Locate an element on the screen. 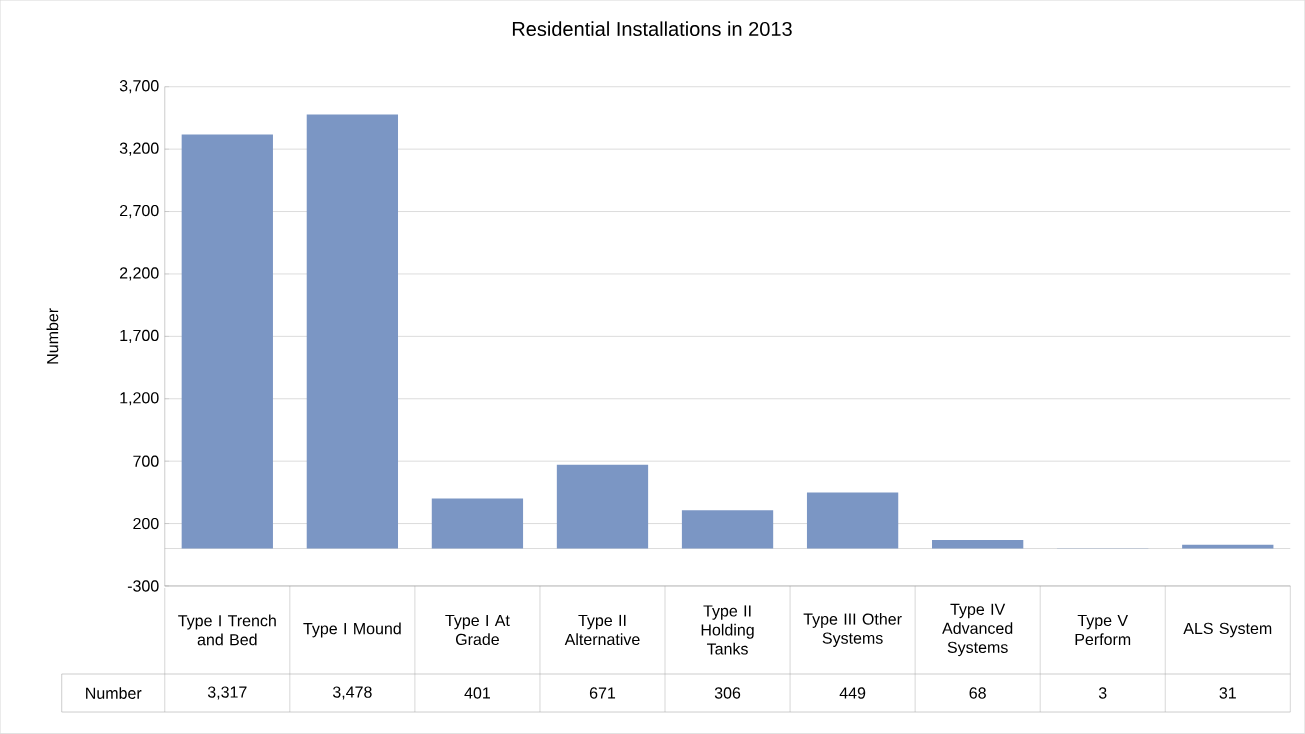  data-label: 31 is located at coordinates (1227, 693).